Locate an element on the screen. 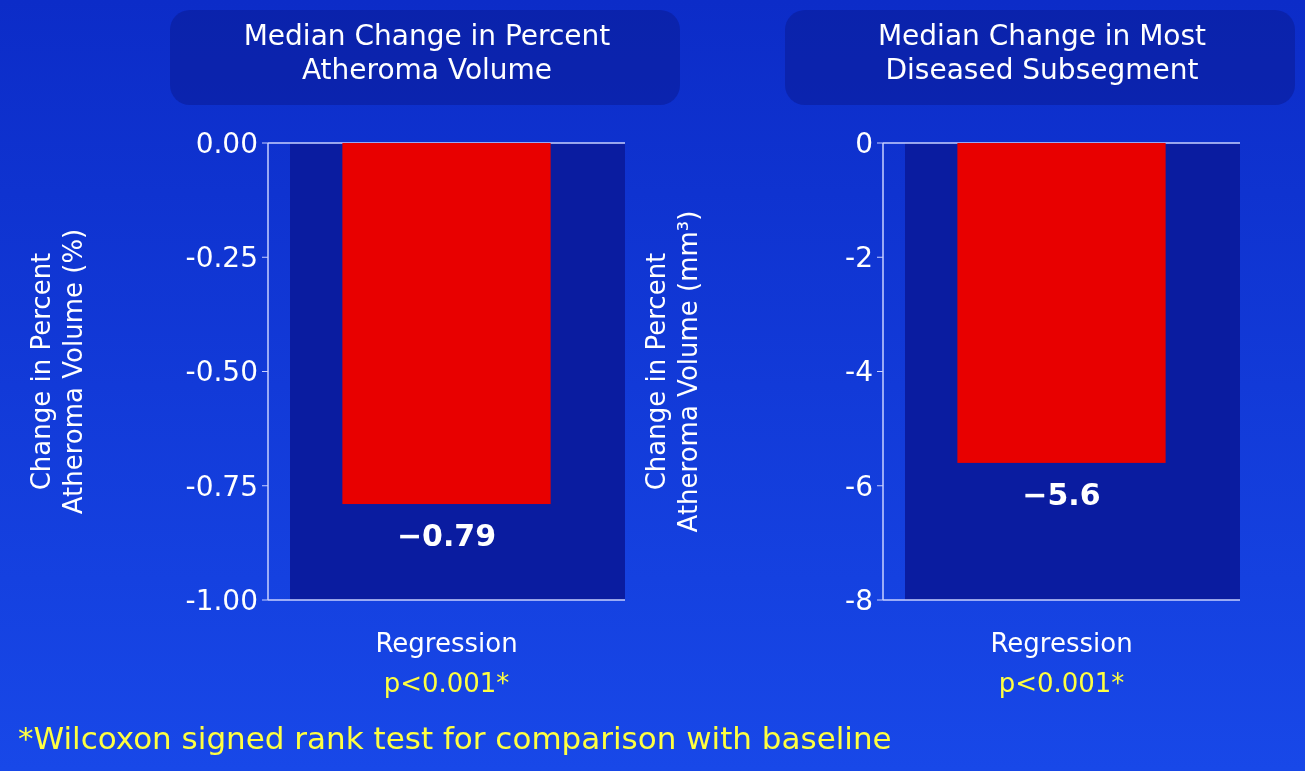  y-tick-label: 0 is located at coordinates (864, 143).